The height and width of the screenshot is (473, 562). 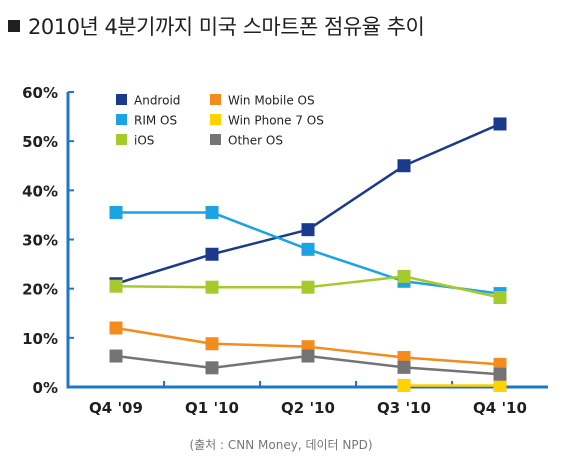 I want to click on legend-label: Android, so click(x=157, y=101).